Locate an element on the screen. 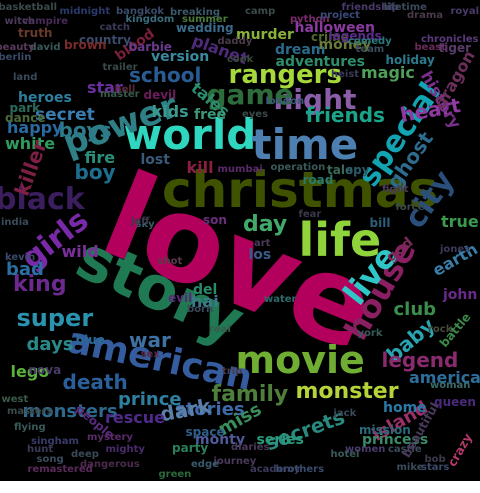 The image size is (480, 493). word-cloud-word: remastered is located at coordinates (60, 469).